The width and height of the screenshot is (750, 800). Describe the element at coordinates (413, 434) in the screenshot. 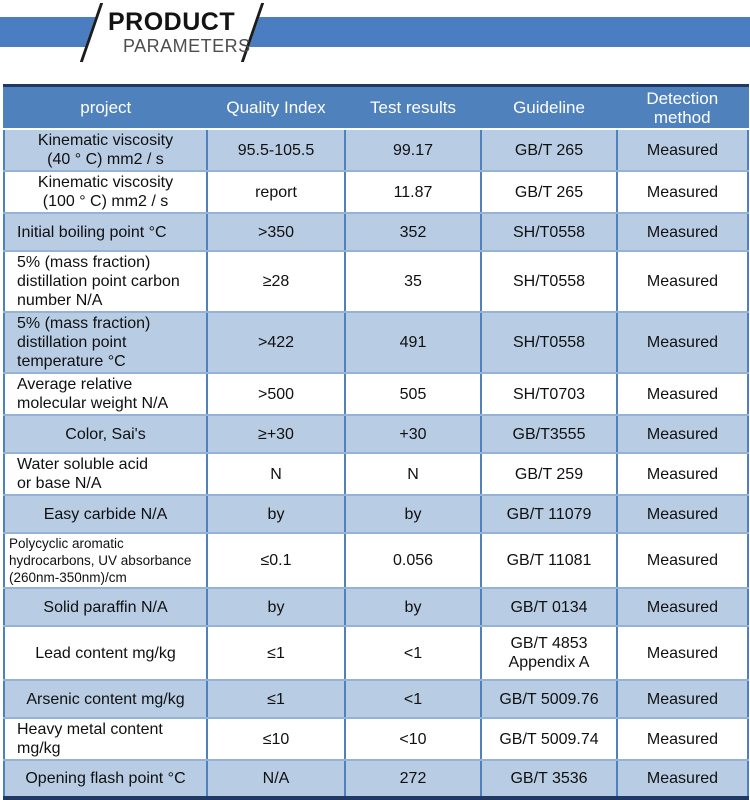

I see `cell-test-results: +30` at that location.